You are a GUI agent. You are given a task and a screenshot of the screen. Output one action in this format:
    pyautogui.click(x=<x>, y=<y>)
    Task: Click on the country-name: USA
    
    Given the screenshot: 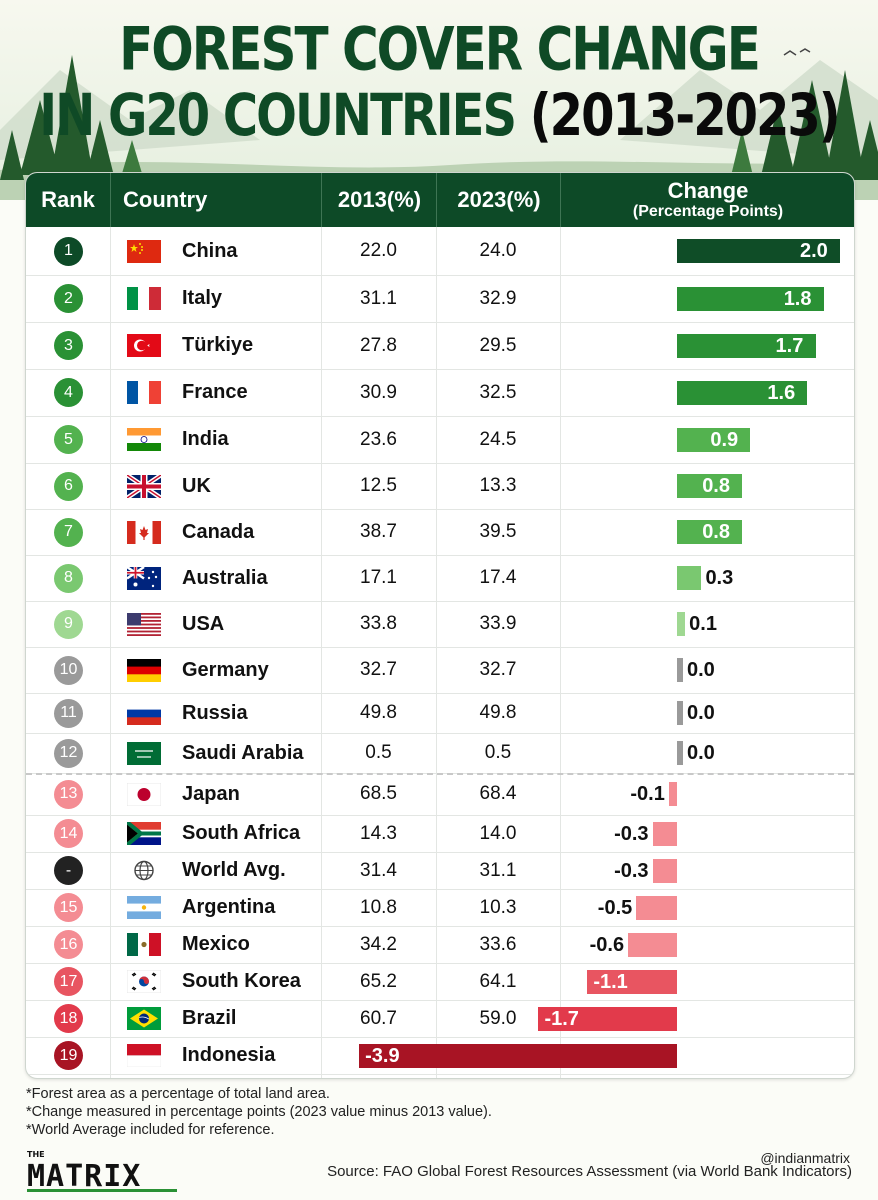 What is the action you would take?
    pyautogui.click(x=203, y=623)
    